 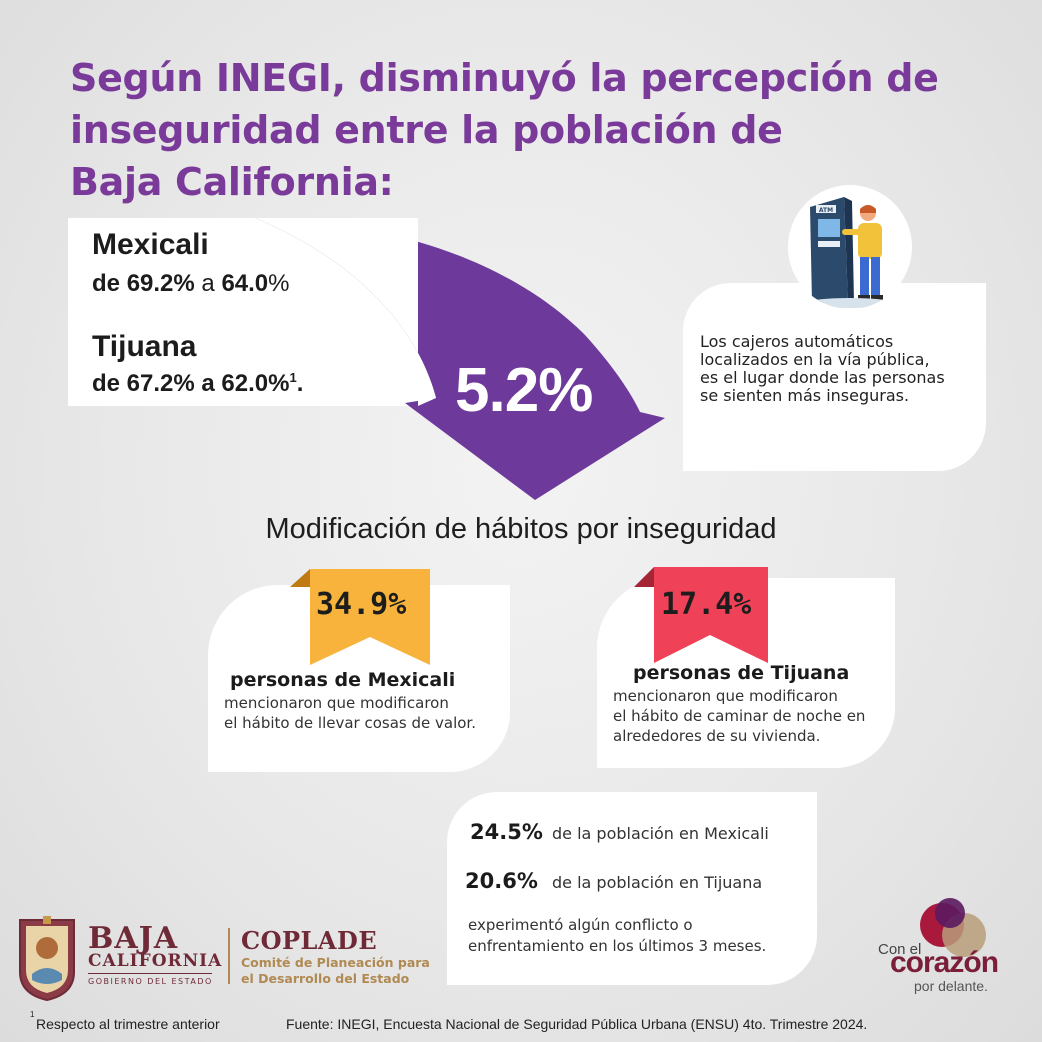 I want to click on habit-mexicali-line-2: el hábito de llevar cosas de valor., so click(x=350, y=723).